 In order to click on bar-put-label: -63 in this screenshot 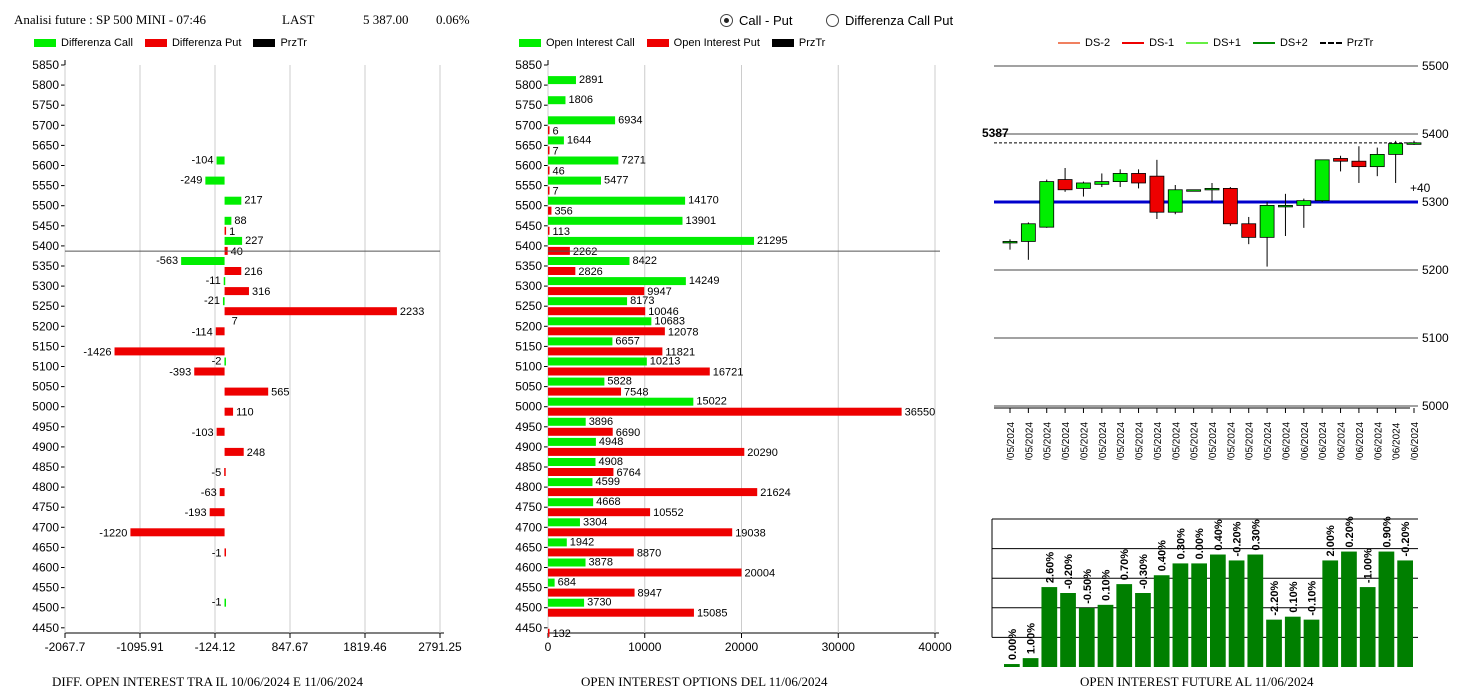, I will do `click(209, 493)`.